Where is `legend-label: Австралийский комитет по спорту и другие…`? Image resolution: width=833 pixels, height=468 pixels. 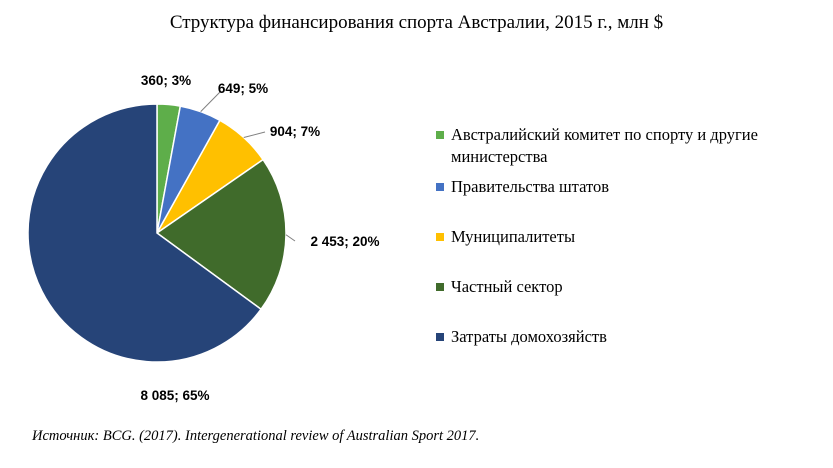 legend-label: Австралийский комитет по спорту и другие… is located at coordinates (604, 145).